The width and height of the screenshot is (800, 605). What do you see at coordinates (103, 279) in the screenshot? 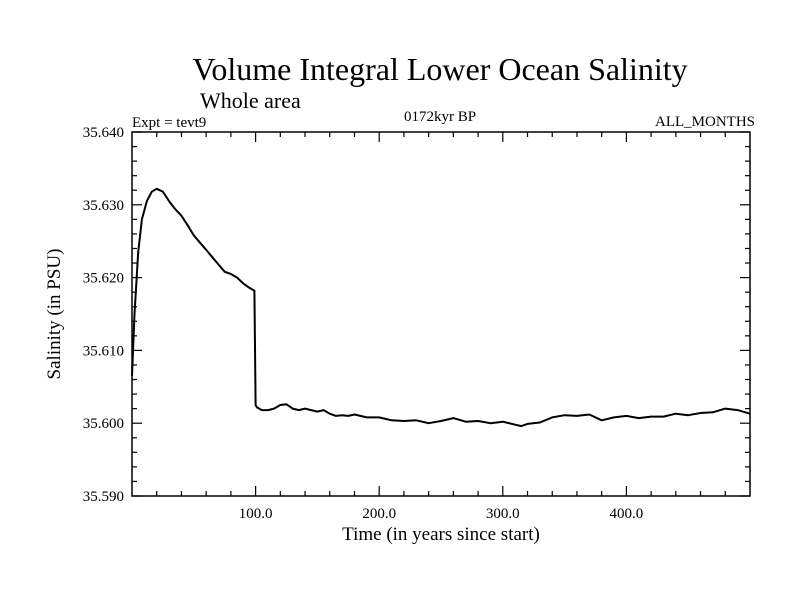
I see `y-tick-label: 35.620` at bounding box center [103, 279].